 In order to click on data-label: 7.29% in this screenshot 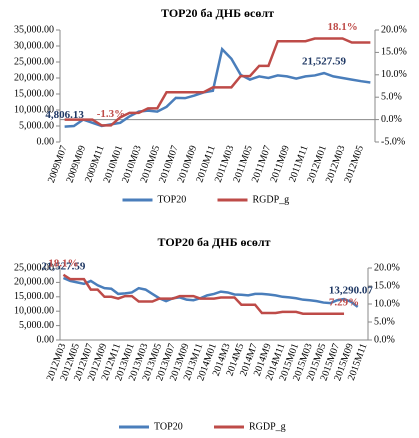, I will do `click(344, 302)`.